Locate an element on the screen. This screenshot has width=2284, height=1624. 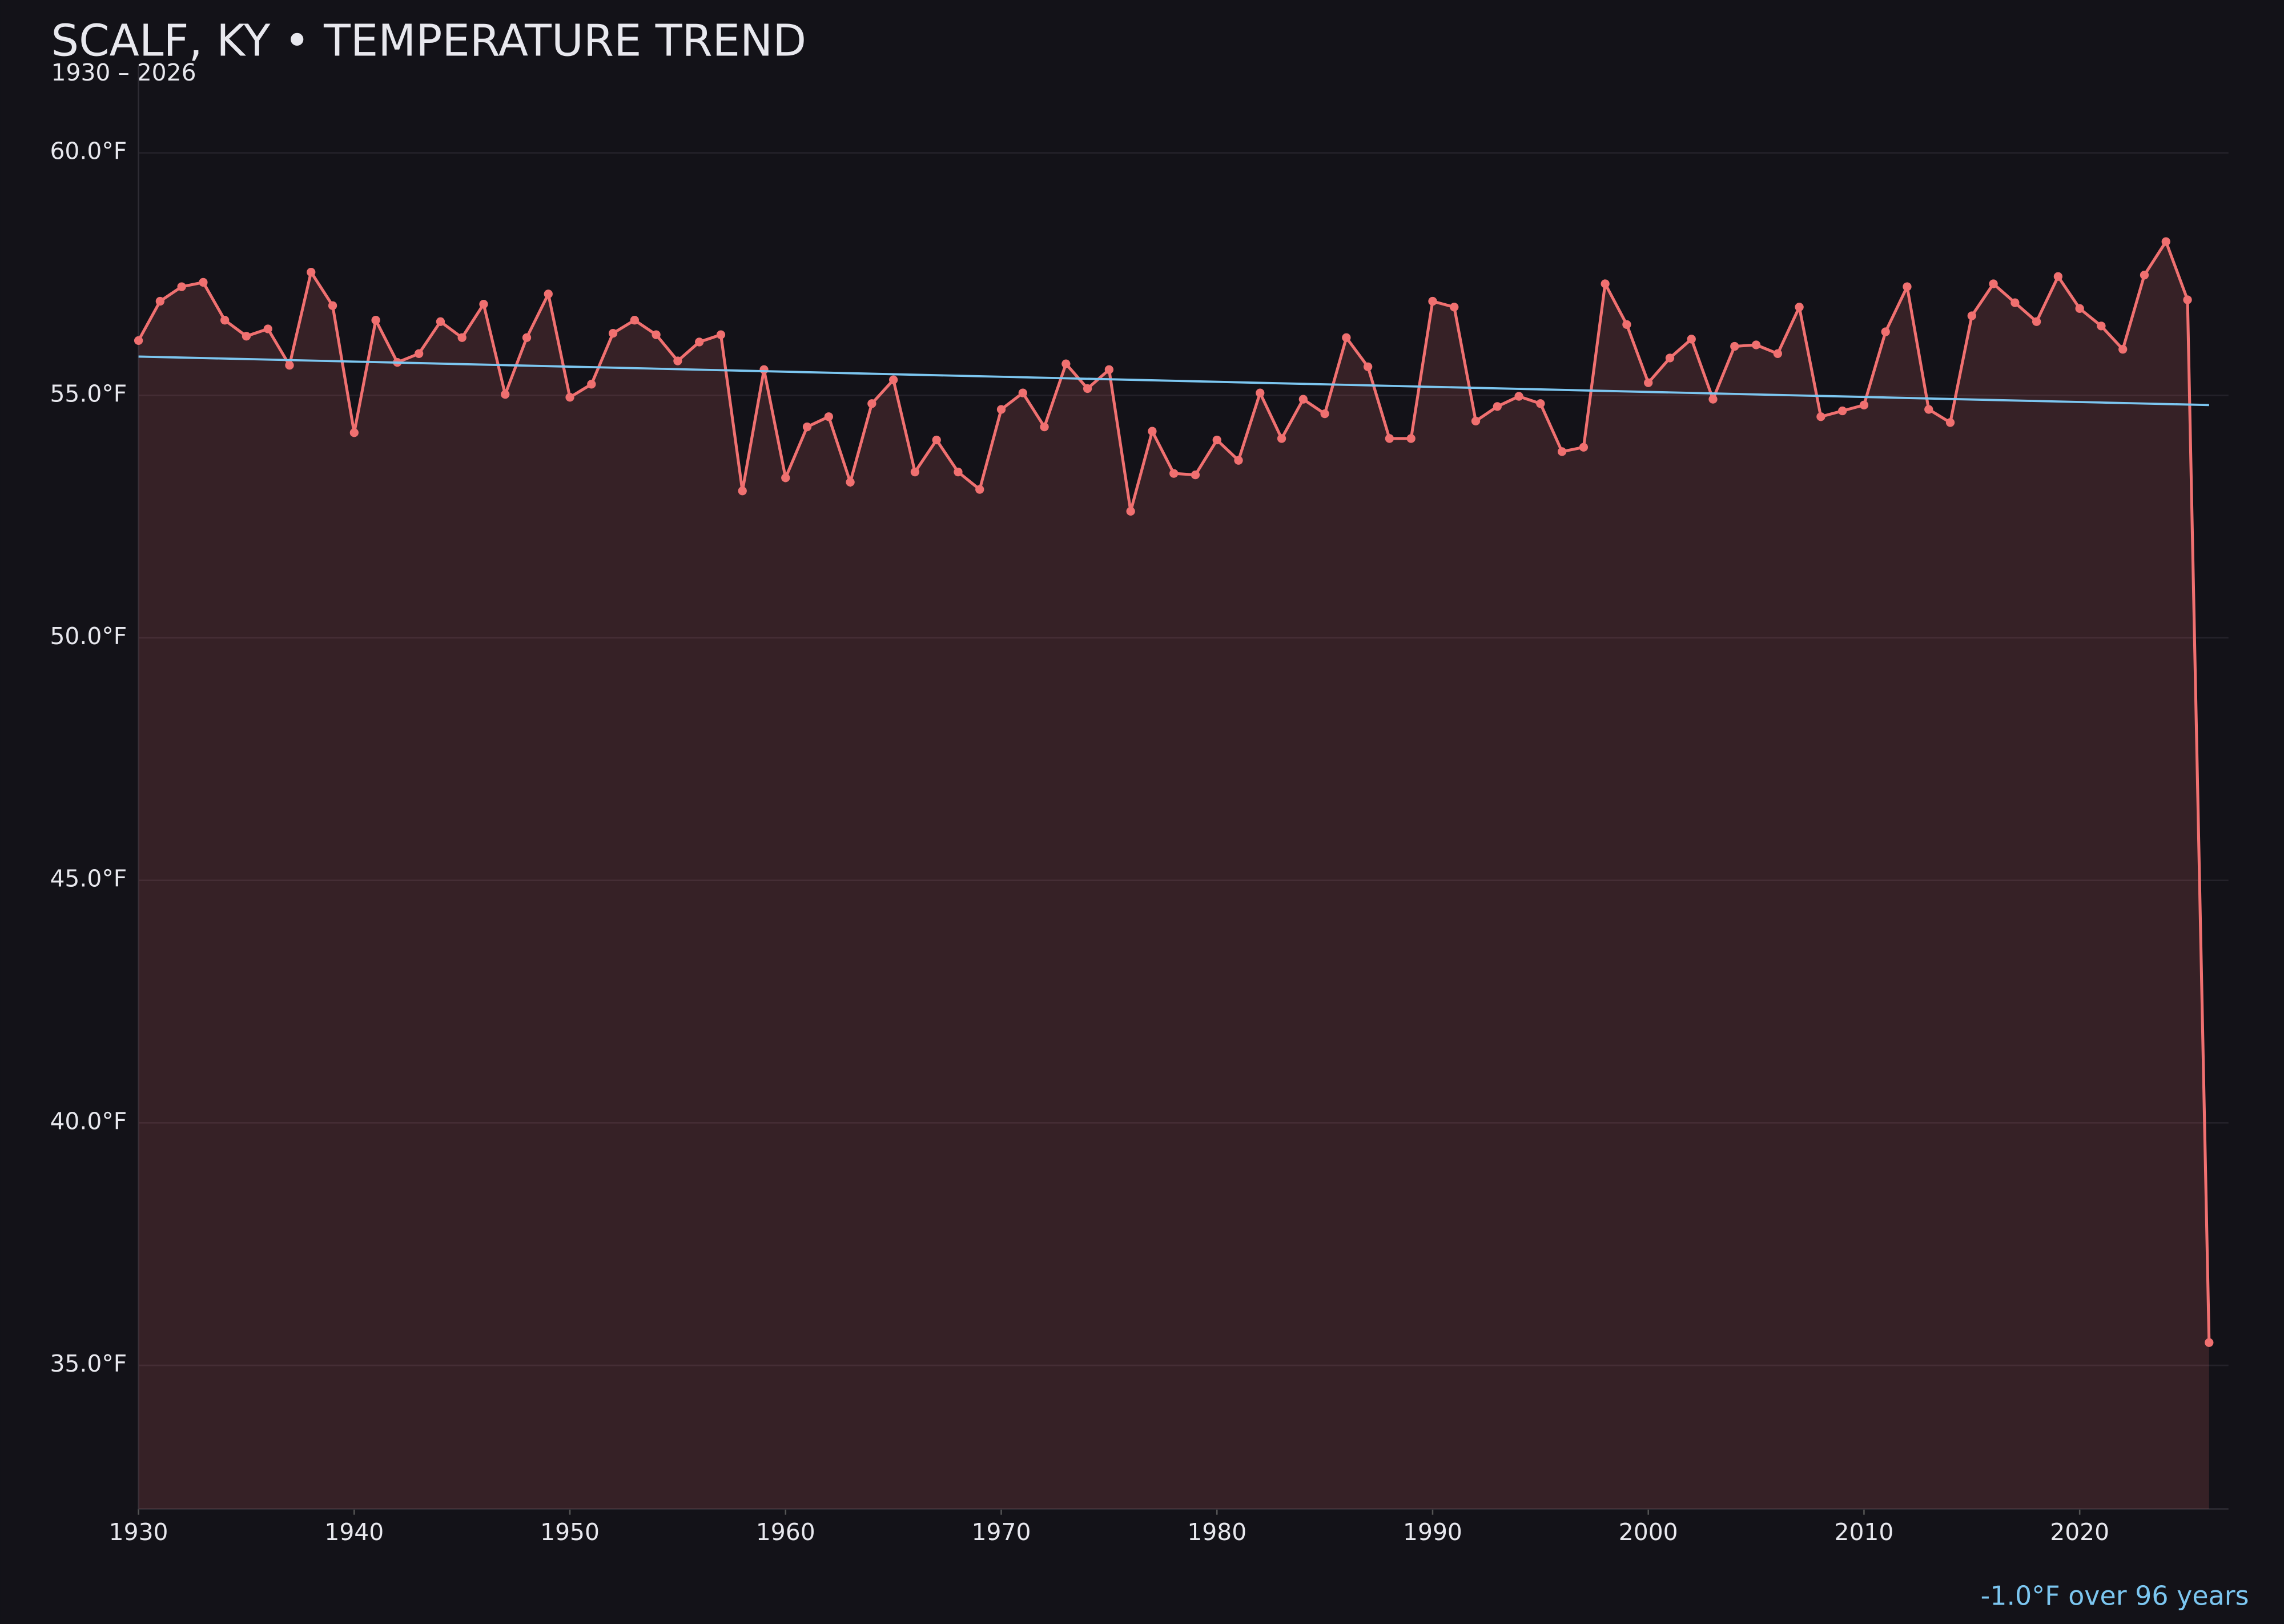
y-tick-label: 60.0°F is located at coordinates (88, 151).